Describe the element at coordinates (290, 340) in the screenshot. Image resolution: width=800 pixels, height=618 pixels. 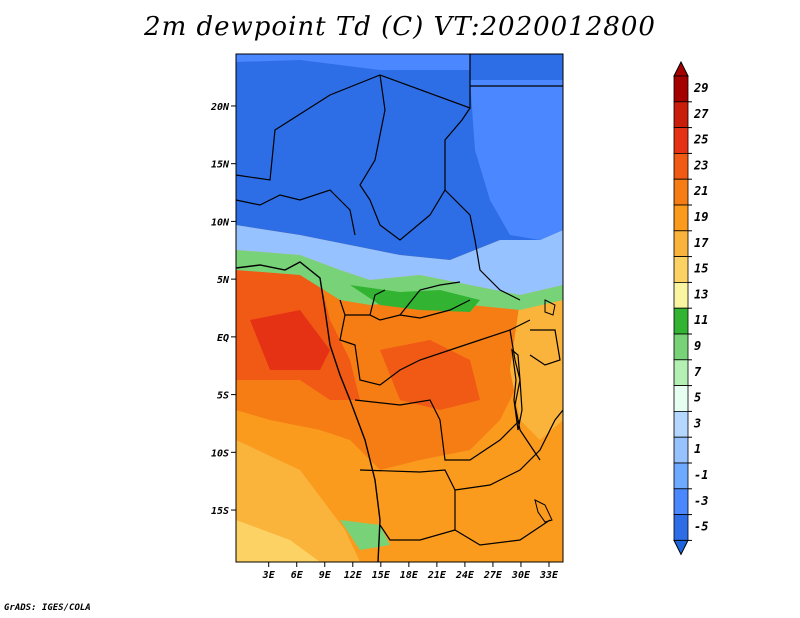
I see `field-coast-core` at that location.